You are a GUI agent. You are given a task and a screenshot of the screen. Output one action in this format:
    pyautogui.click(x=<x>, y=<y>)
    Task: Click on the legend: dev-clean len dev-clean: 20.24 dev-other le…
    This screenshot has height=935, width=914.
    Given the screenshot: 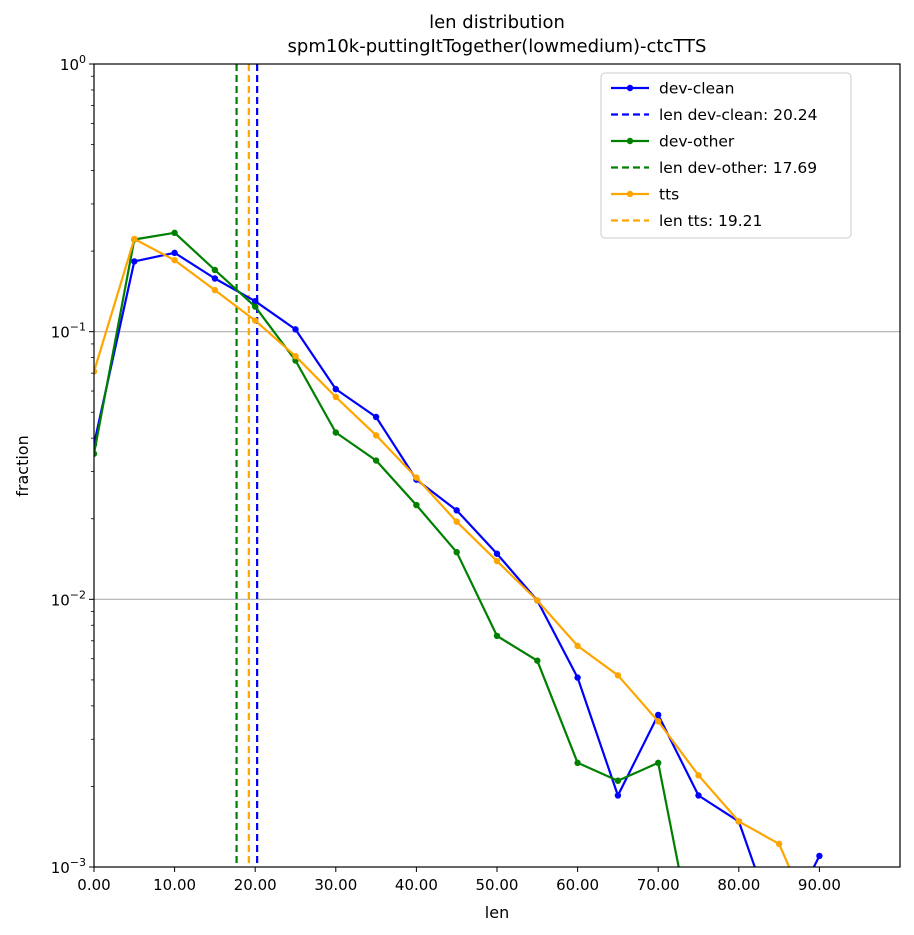 What is the action you would take?
    pyautogui.click(x=726, y=155)
    